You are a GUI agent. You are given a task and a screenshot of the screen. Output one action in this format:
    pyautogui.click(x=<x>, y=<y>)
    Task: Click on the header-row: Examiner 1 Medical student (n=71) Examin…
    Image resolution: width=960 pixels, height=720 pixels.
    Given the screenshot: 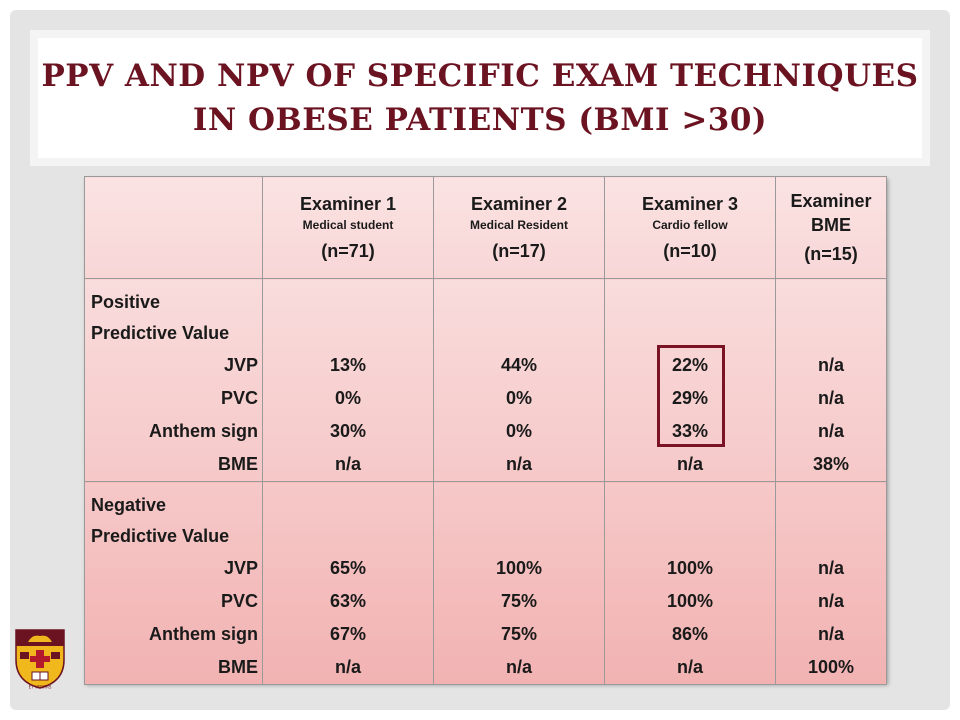 What is the action you would take?
    pyautogui.click(x=485, y=227)
    